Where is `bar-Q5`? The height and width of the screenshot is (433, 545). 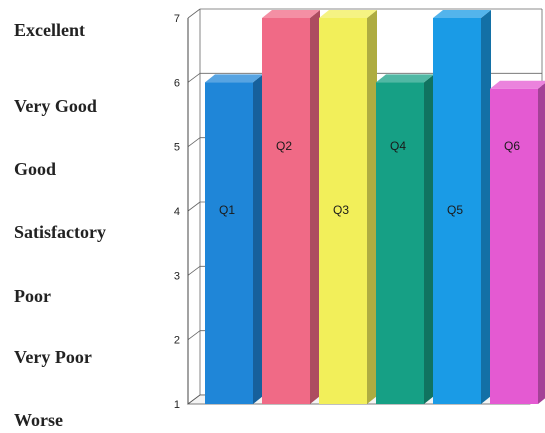 bar-Q5 is located at coordinates (457, 211).